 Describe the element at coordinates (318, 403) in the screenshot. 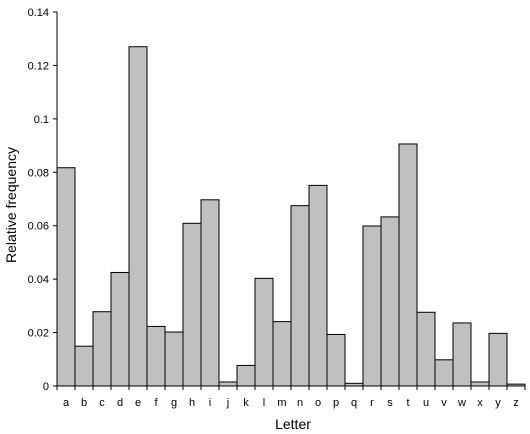

I see `x-tick-label-o: o` at that location.